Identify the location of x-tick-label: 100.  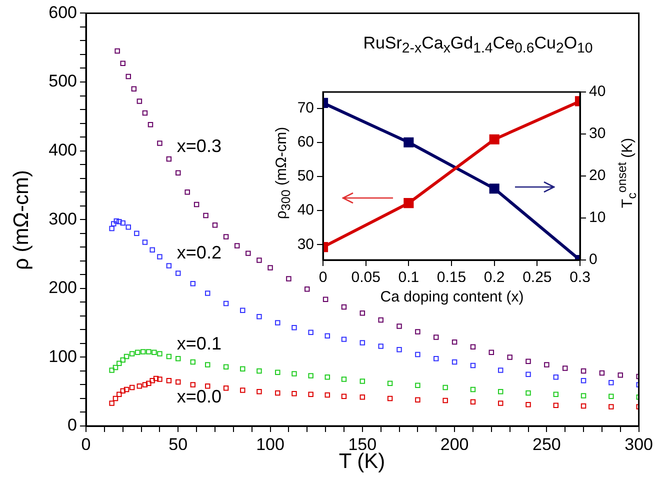
(270, 444).